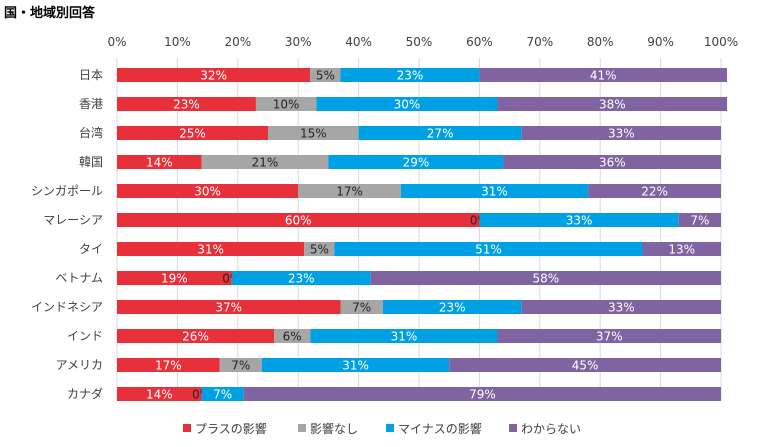  Describe the element at coordinates (334, 428) in the screenshot. I see `legend-label: 影響なし` at that location.